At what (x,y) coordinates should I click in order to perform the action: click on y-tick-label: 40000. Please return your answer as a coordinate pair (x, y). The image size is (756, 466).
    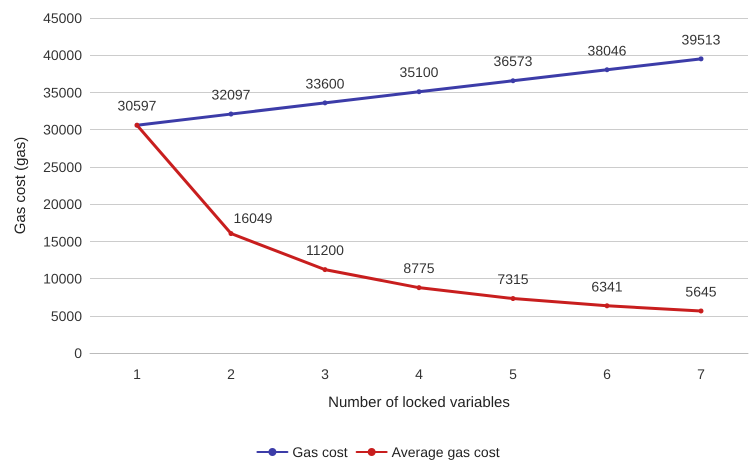
    Looking at the image, I should click on (62, 55).